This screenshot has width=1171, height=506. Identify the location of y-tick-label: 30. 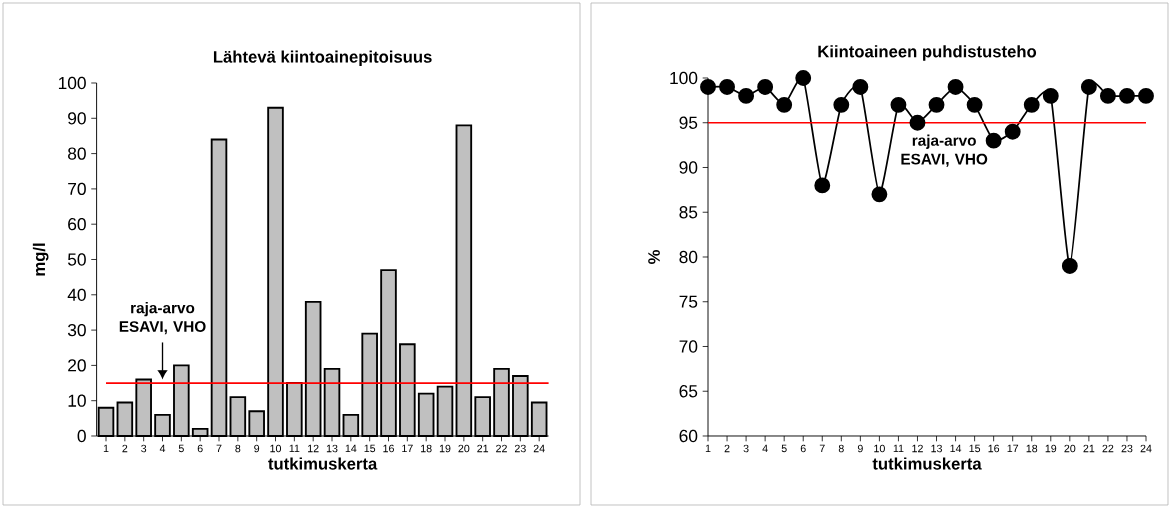
(76, 330).